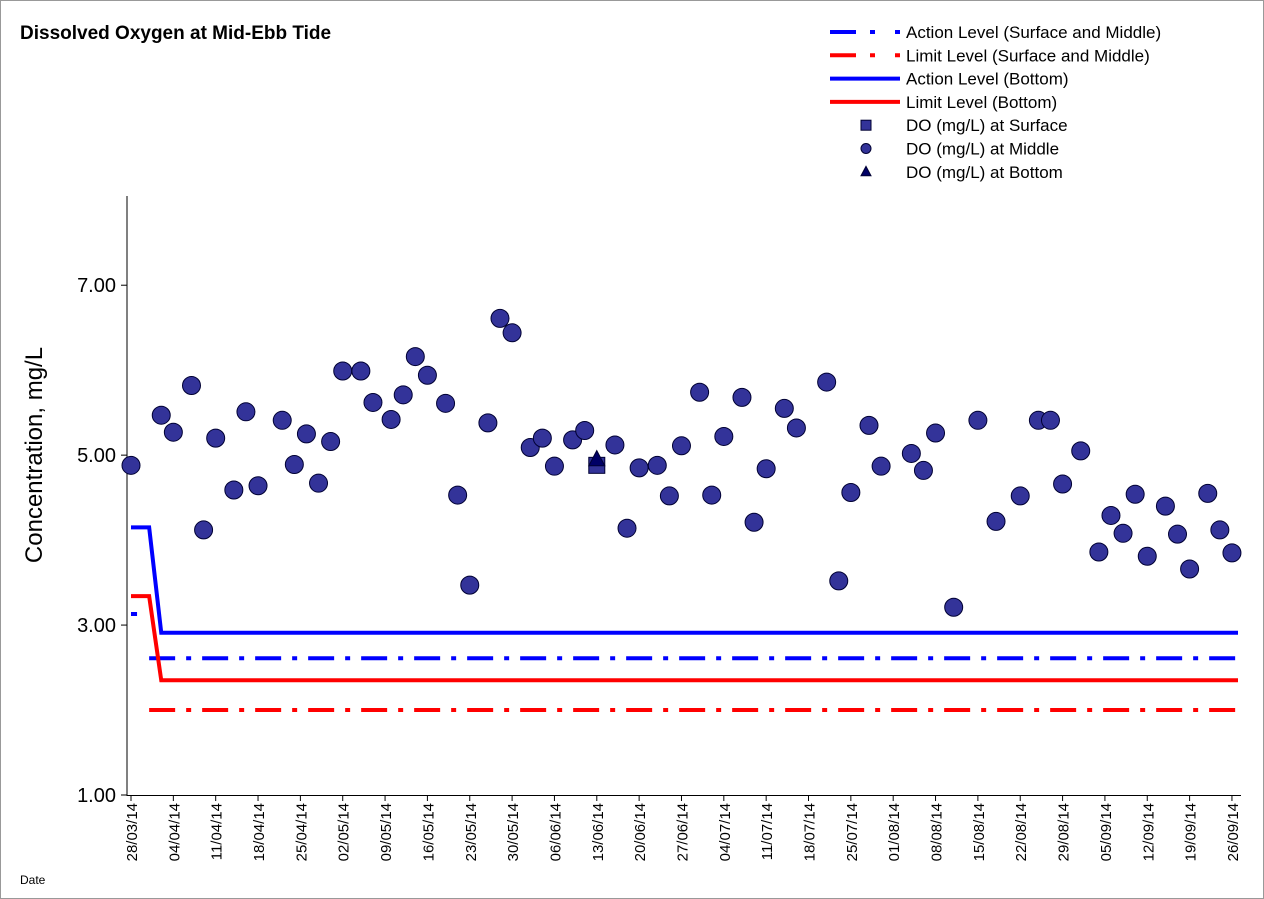  Describe the element at coordinates (810, 832) in the screenshot. I see `x-tick-label: 18/07/14` at that location.